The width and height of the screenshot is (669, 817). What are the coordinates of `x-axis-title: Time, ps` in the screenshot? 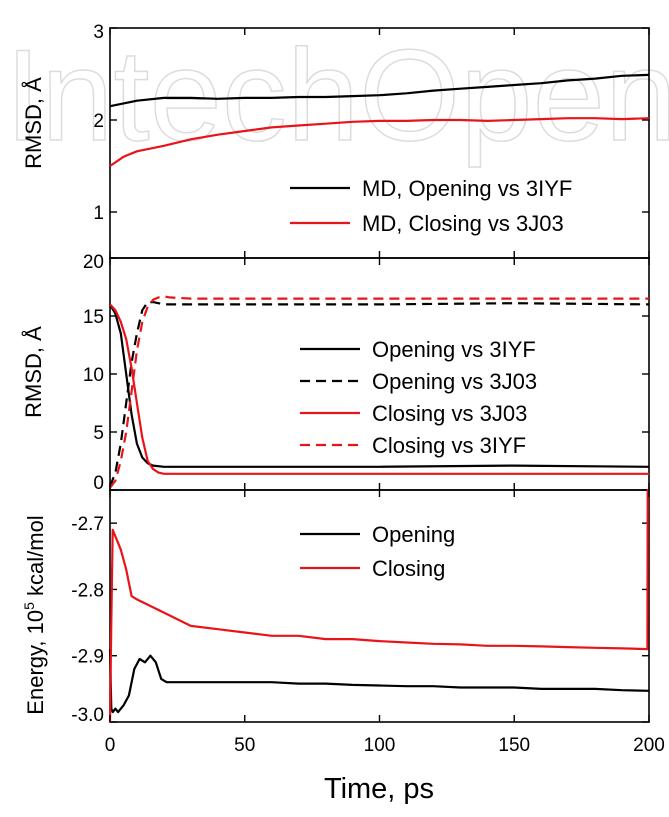 It's located at (379, 789).